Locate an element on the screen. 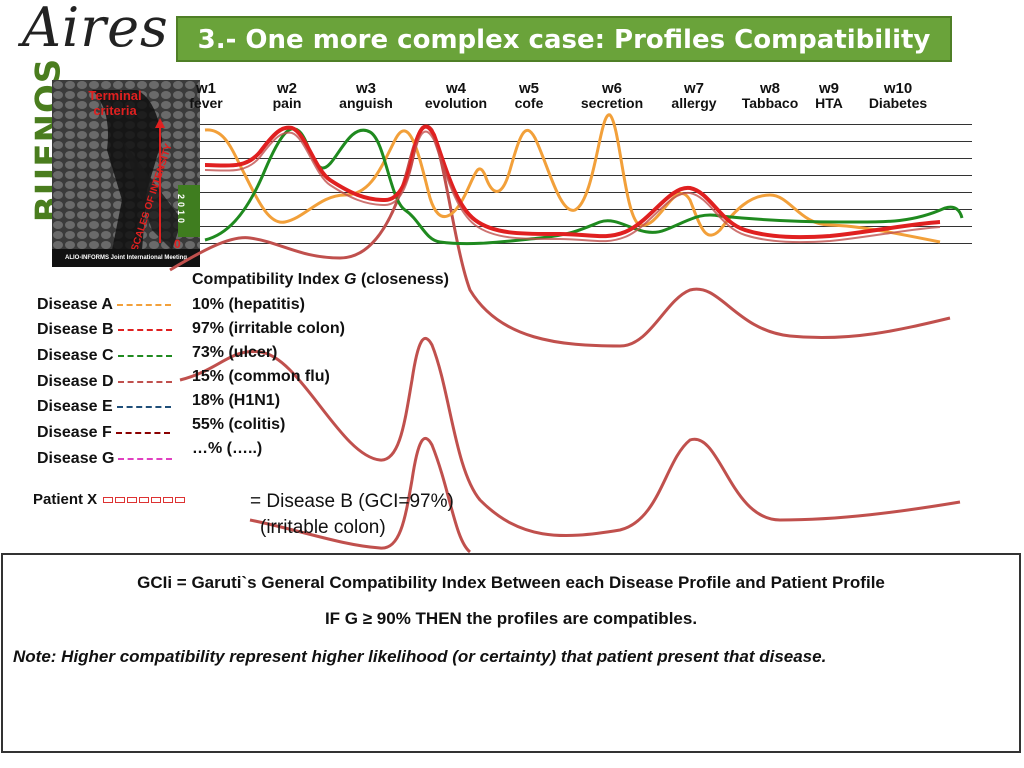 The height and width of the screenshot is (768, 1024). week-code: w2 is located at coordinates (286, 88).